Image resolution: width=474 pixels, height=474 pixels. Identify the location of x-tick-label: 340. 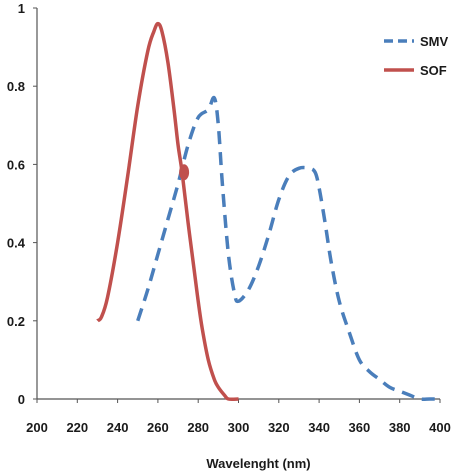
(319, 427).